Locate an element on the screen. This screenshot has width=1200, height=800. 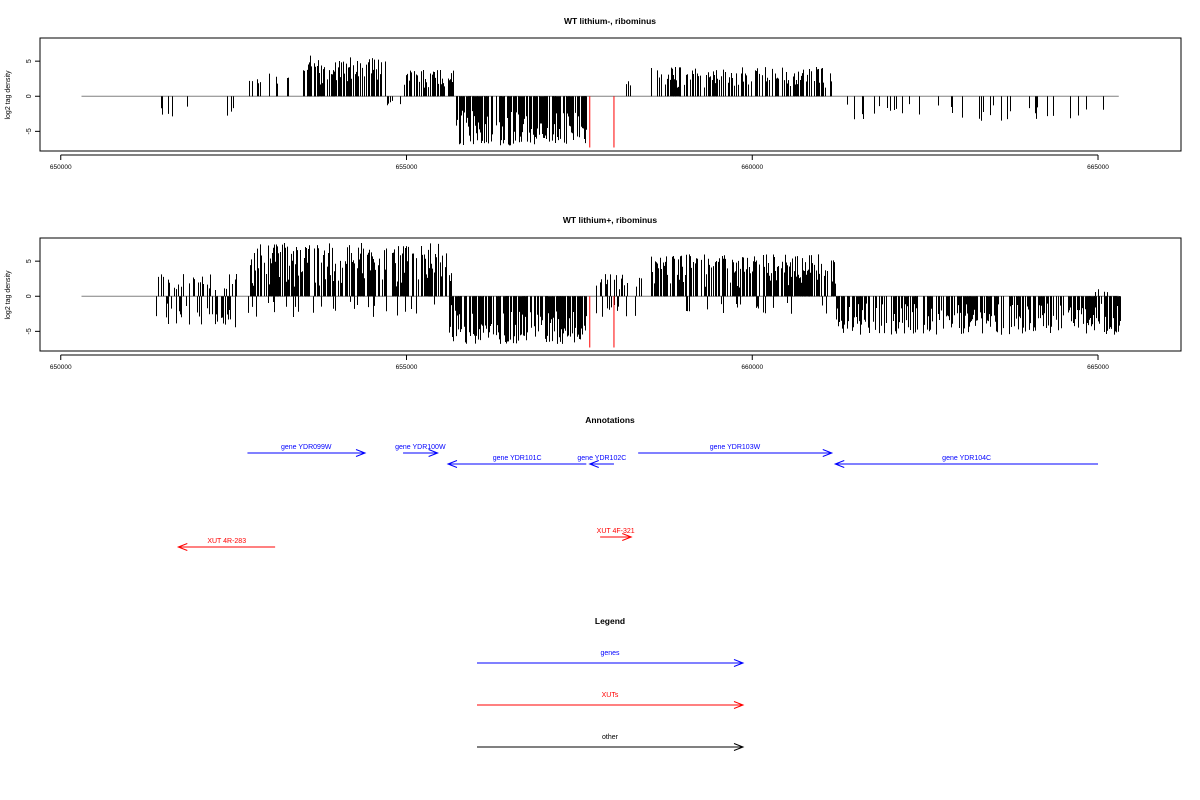
legend-other-label: other is located at coordinates (610, 737).